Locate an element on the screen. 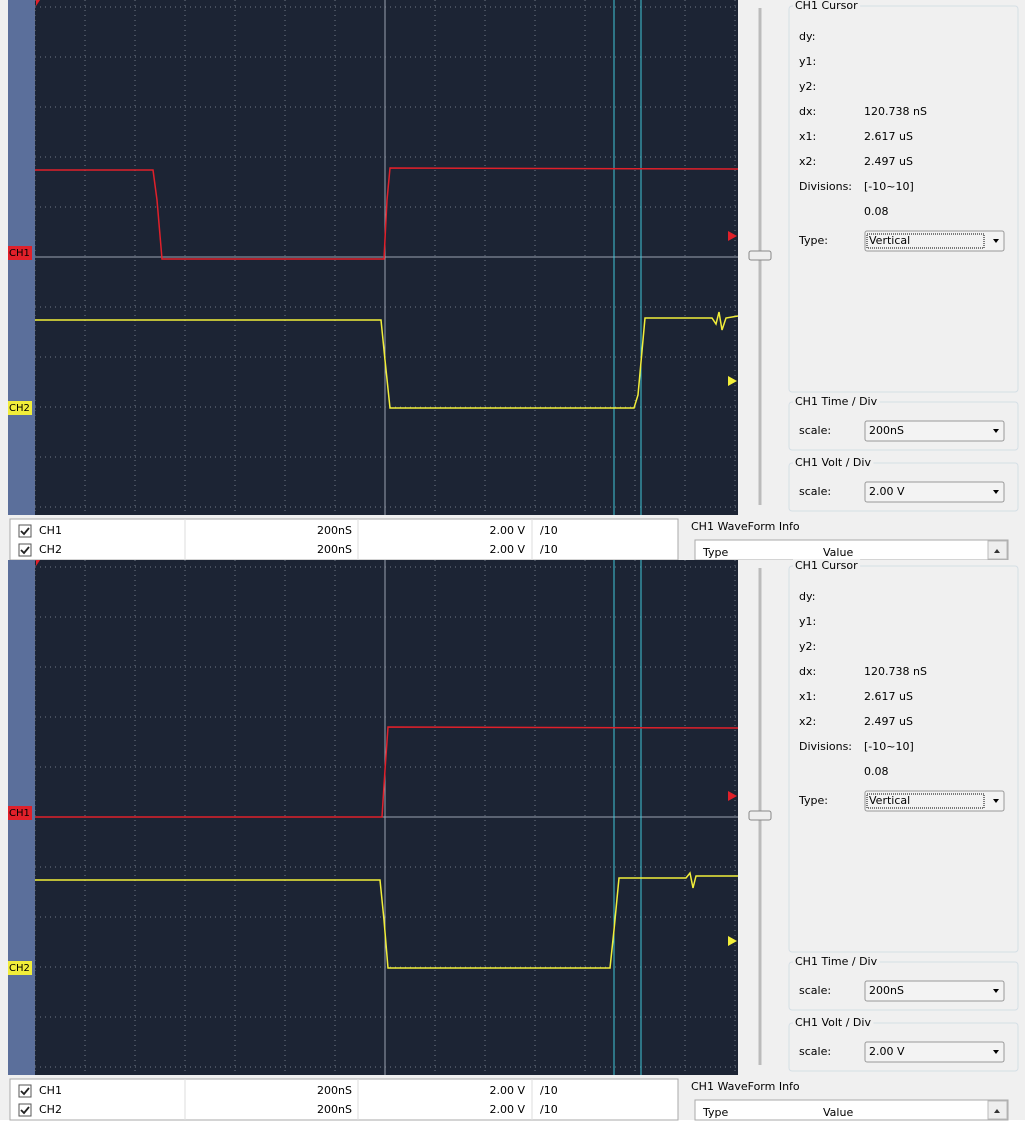 The height and width of the screenshot is (1127, 1025). channel-tag-label: CH1 is located at coordinates (19, 253).